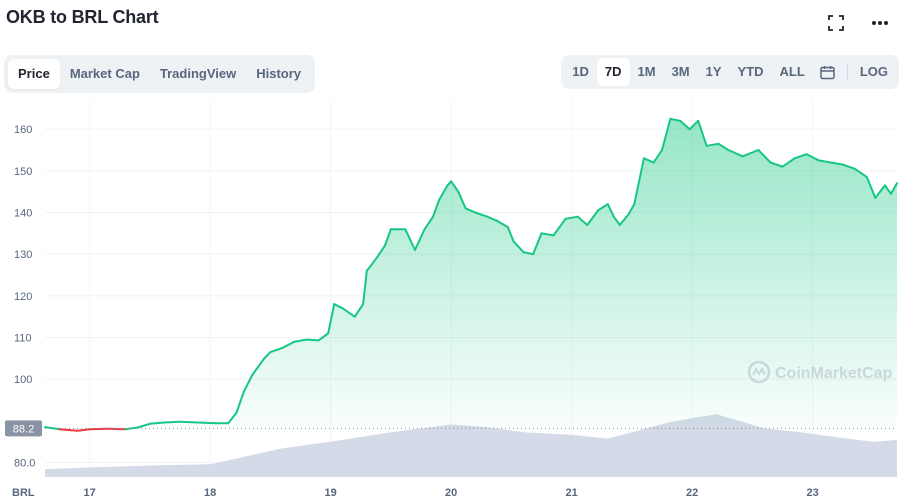  Describe the element at coordinates (873, 71) in the screenshot. I see `log-scale-toggle: LOG` at that location.